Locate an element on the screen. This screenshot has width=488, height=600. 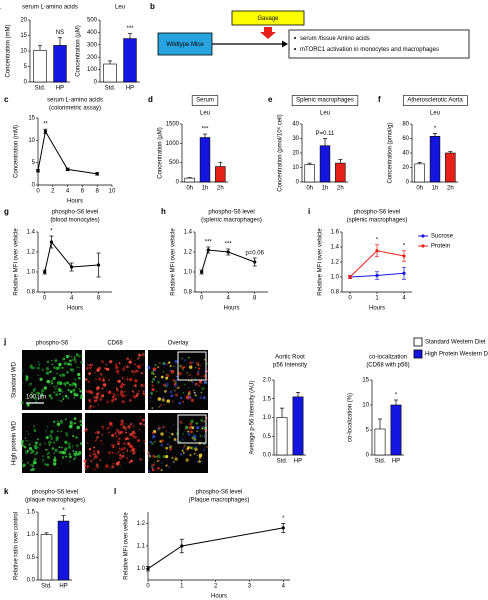
chart-subtitle: (blood monocytes) is located at coordinates (74, 221).